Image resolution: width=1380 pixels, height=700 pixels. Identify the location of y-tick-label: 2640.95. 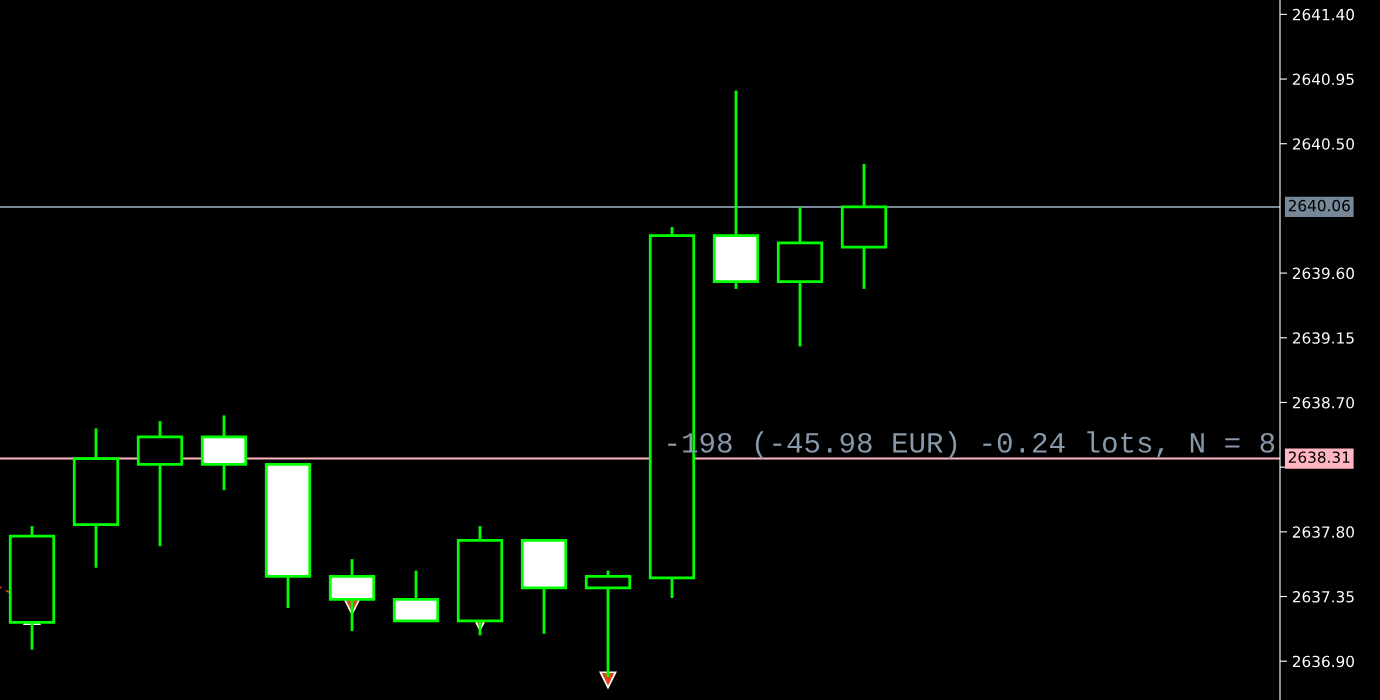
(1323, 79).